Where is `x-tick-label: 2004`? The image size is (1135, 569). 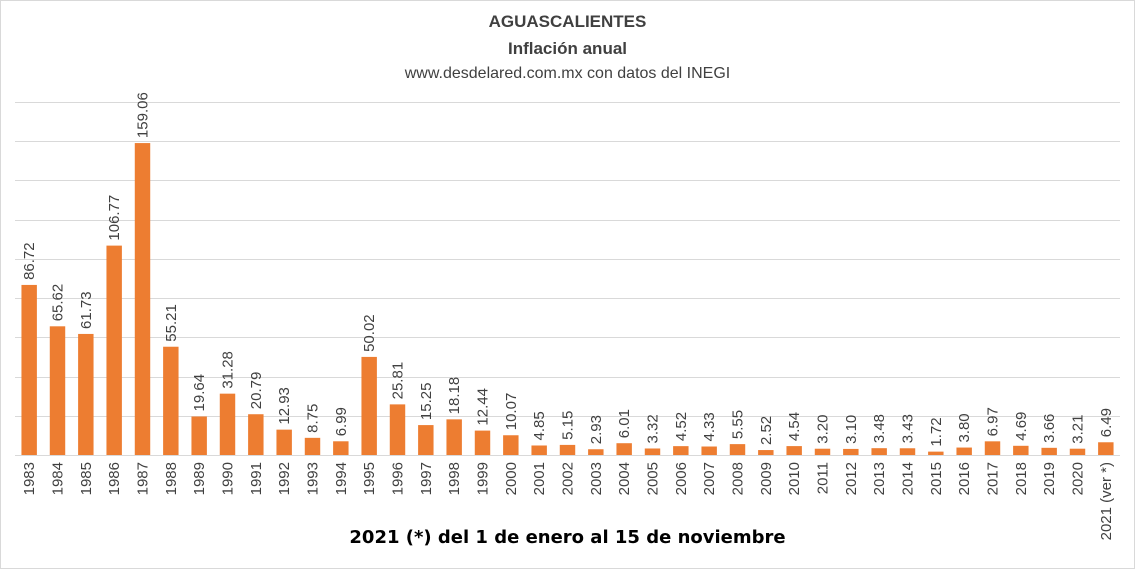 x-tick-label: 2004 is located at coordinates (624, 478).